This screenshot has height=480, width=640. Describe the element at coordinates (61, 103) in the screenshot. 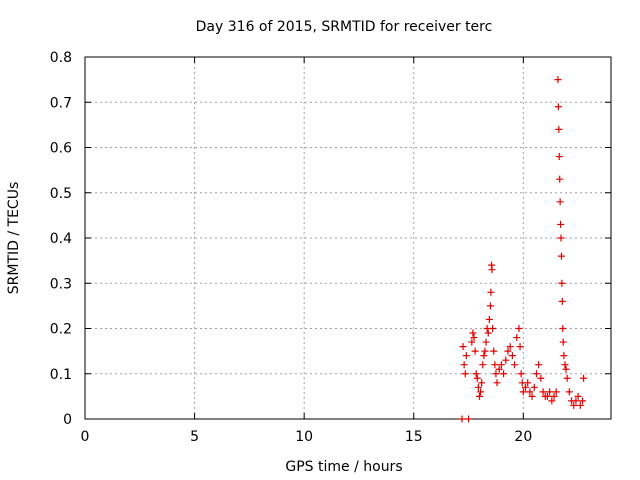

I see `y-tick-label: 0.7` at that location.